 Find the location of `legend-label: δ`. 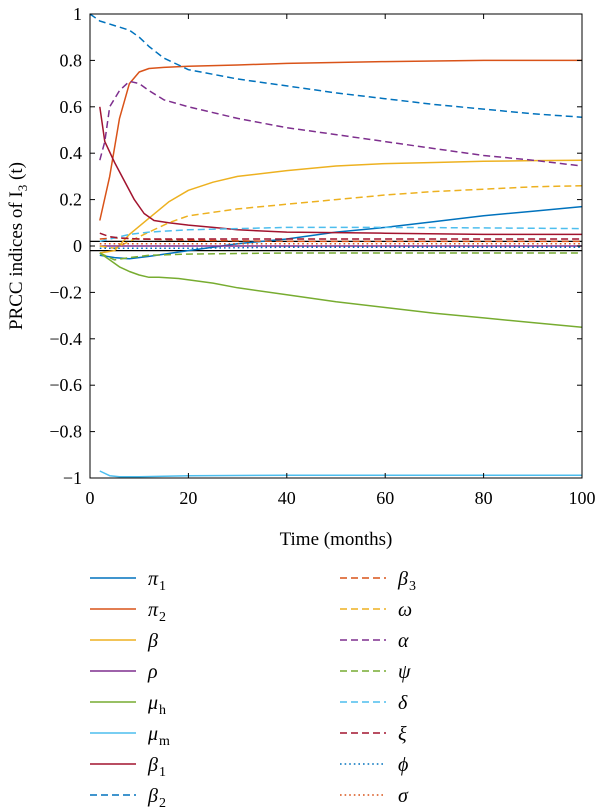

legend-label: δ is located at coordinates (403, 703).